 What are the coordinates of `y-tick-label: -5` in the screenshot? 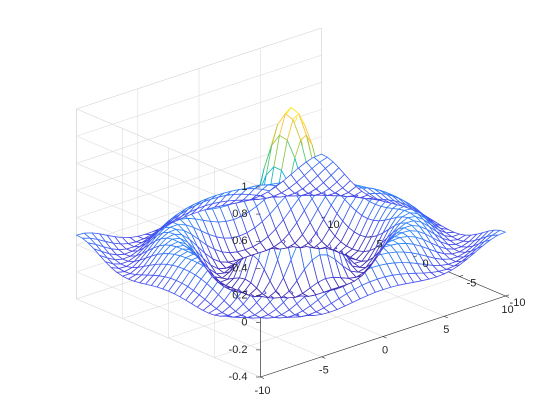 It's located at (472, 283).